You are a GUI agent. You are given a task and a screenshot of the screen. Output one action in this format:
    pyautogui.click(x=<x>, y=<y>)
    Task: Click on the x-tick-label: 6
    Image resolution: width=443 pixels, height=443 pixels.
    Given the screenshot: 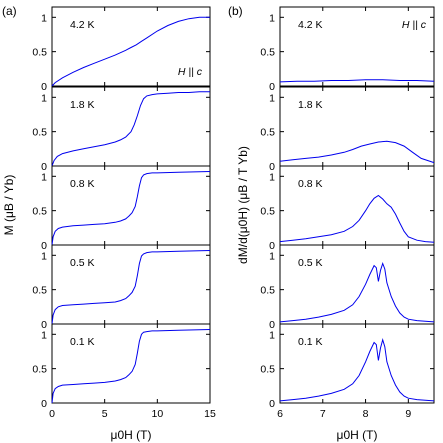 What is the action you would take?
    pyautogui.click(x=280, y=414)
    